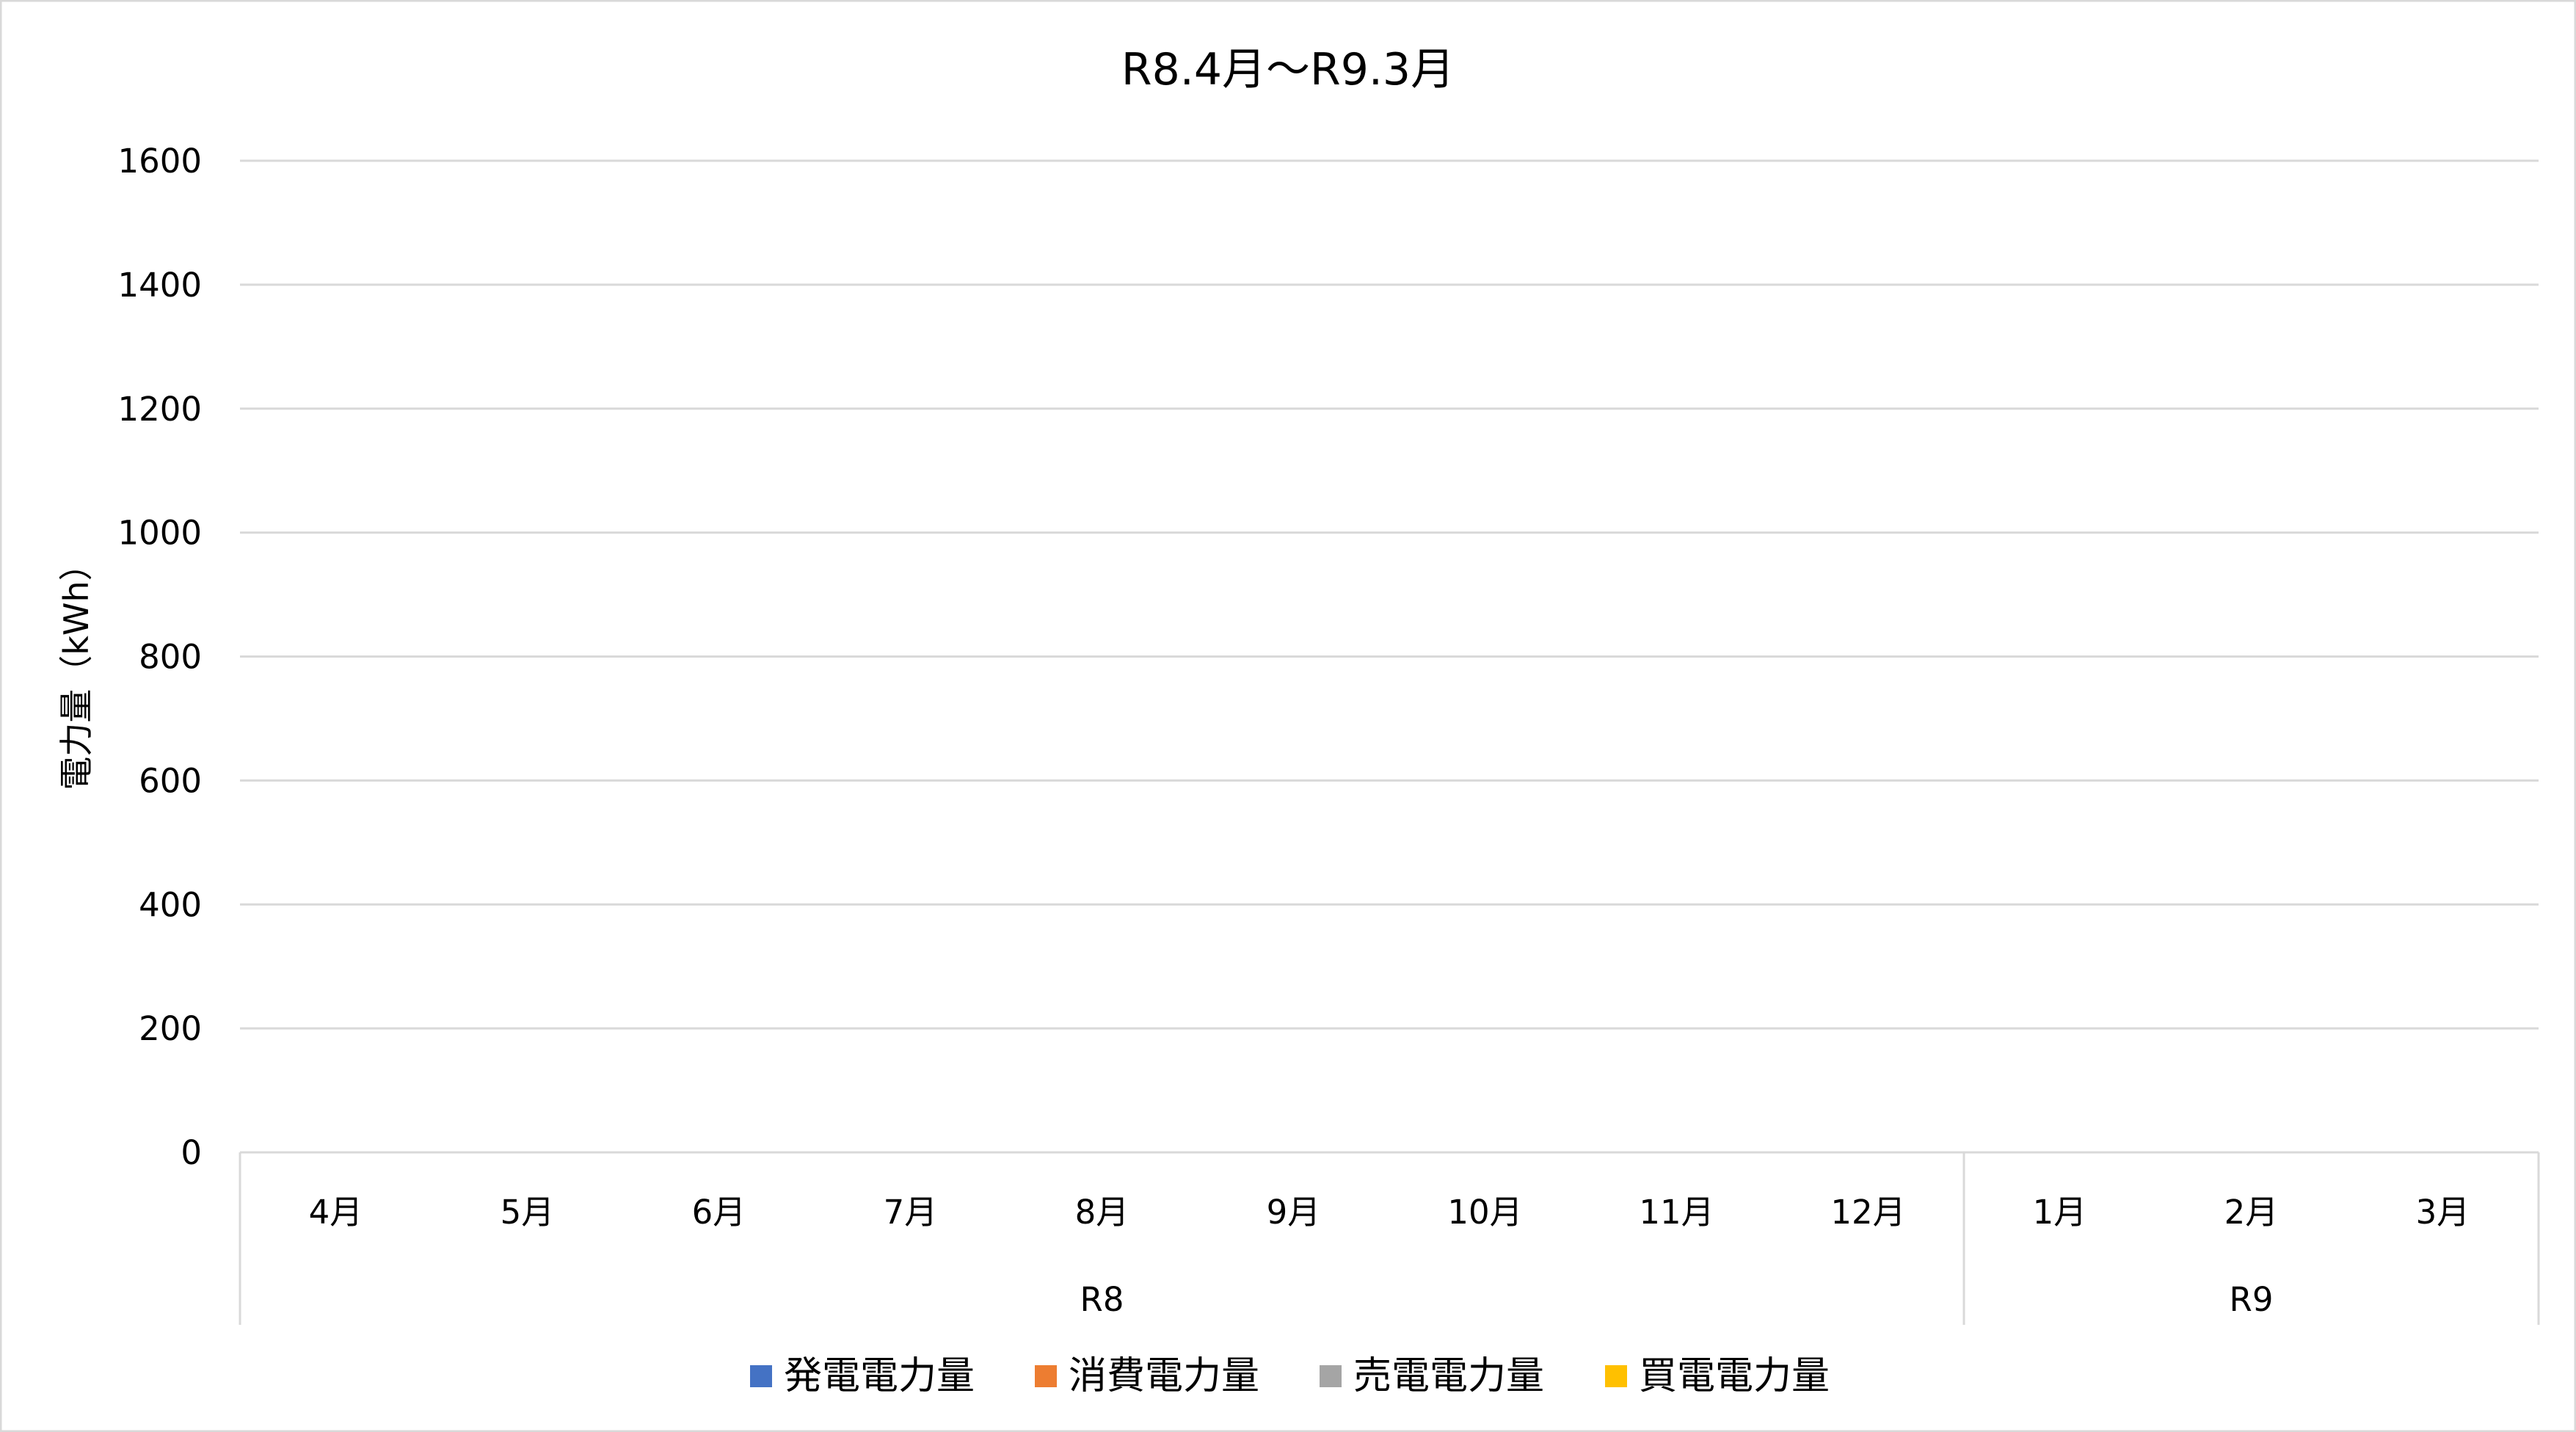 Image resolution: width=2576 pixels, height=1432 pixels. I want to click on legend-label: 売電電力量, so click(1448, 1376).